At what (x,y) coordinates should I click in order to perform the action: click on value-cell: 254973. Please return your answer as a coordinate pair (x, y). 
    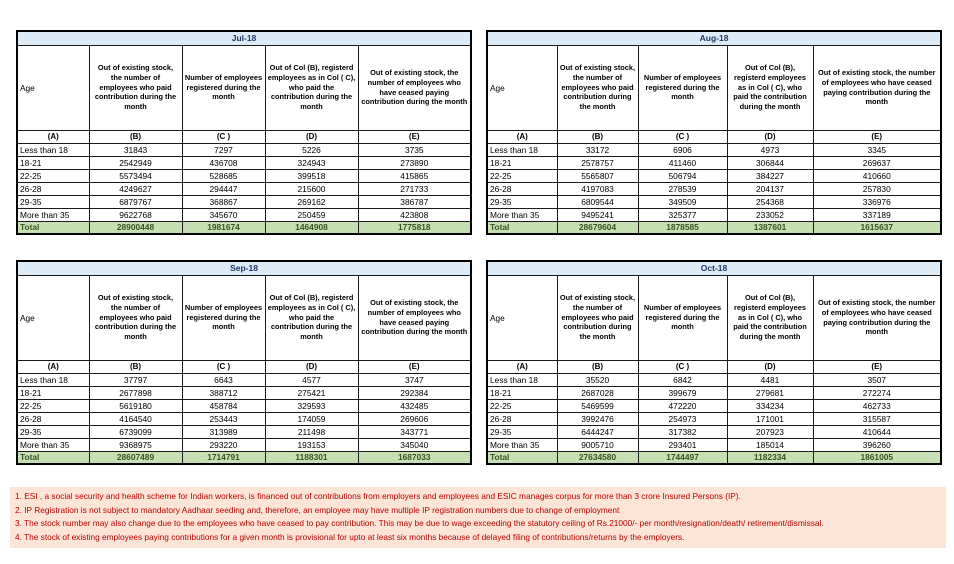
    Looking at the image, I should click on (682, 418).